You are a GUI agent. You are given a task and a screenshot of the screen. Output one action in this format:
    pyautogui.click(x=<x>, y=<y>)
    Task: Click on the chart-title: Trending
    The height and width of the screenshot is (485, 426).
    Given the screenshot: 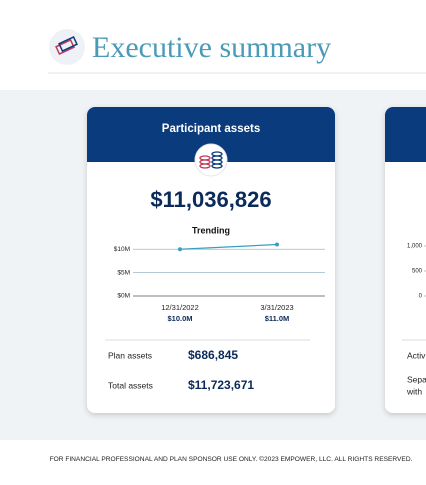 What is the action you would take?
    pyautogui.click(x=211, y=230)
    